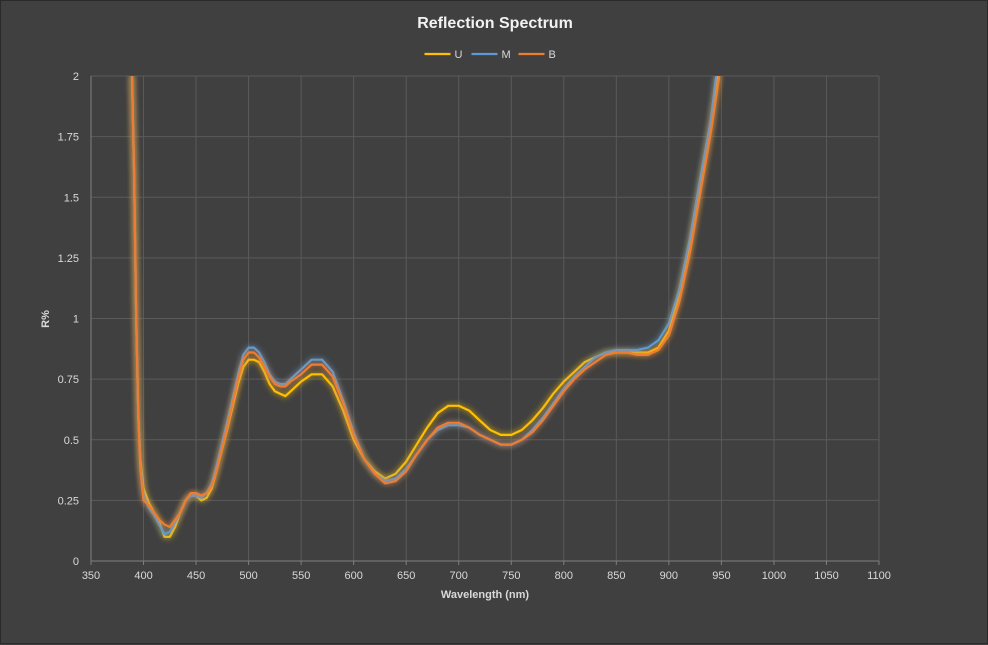  Describe the element at coordinates (68, 380) in the screenshot. I see `y-tick-label: 0.75` at that location.